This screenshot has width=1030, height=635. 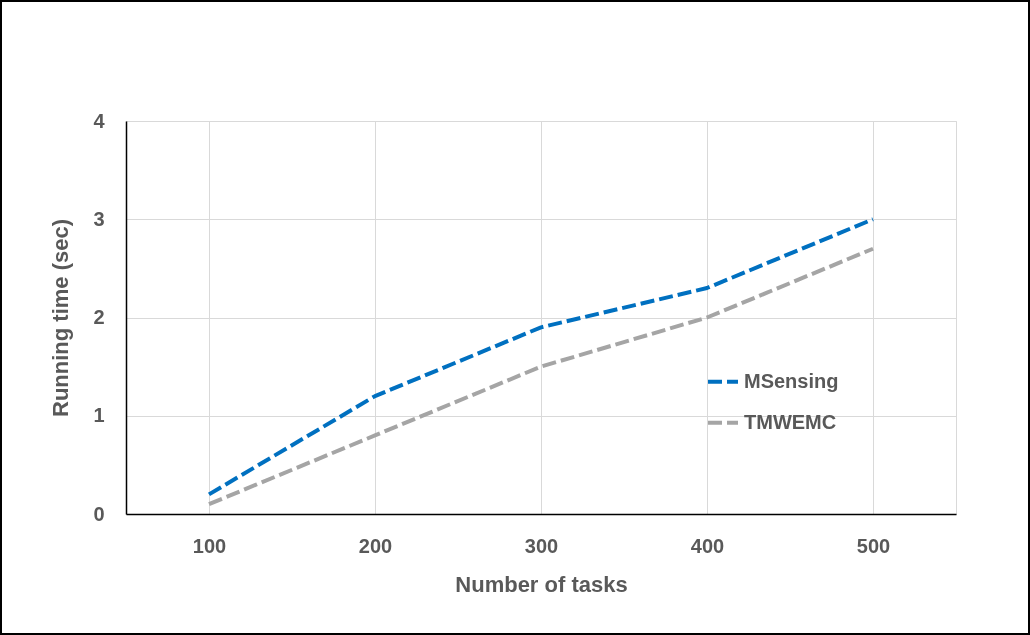 What do you see at coordinates (873, 545) in the screenshot?
I see `x-tick-label: 500` at bounding box center [873, 545].